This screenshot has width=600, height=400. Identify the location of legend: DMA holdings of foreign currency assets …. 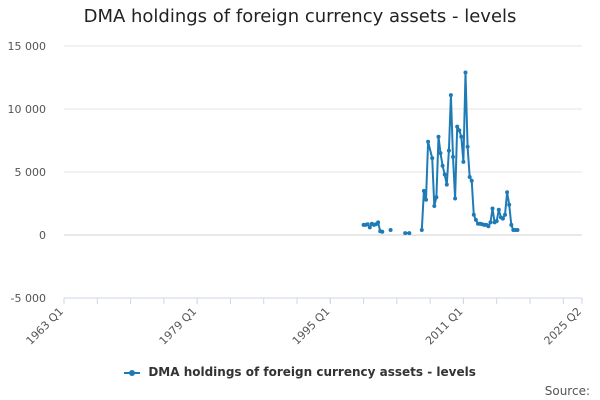
(300, 372).